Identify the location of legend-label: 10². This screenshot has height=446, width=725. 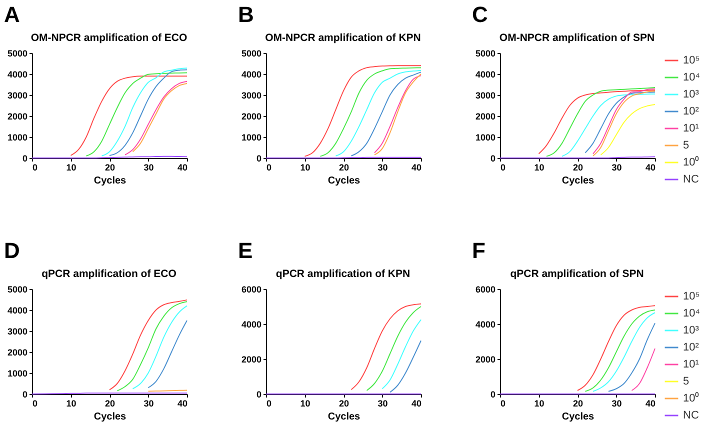
(691, 112).